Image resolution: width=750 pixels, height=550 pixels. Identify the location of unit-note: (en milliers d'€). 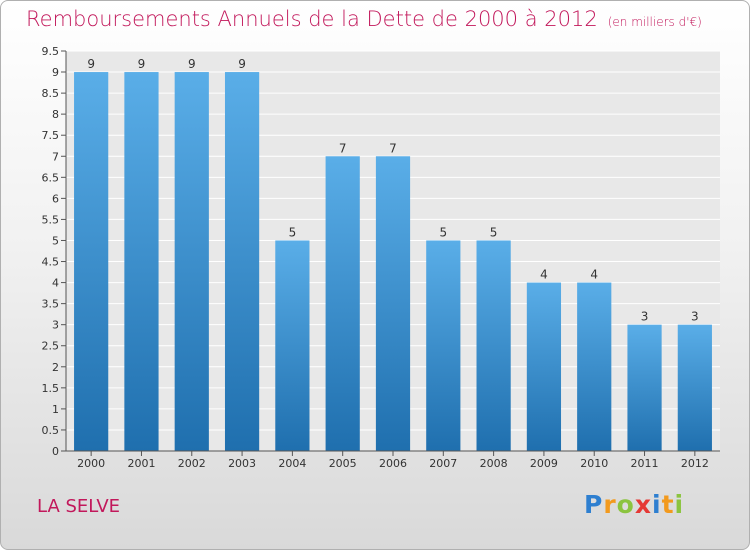
(654, 22).